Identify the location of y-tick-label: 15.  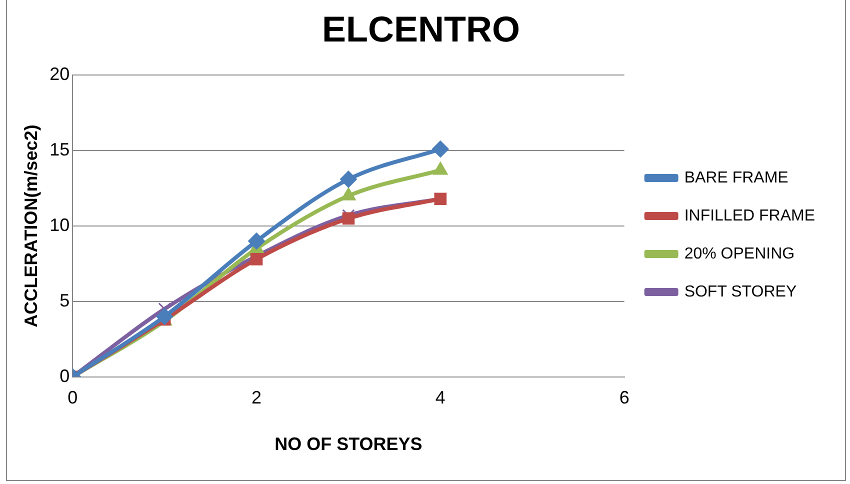
(60, 150).